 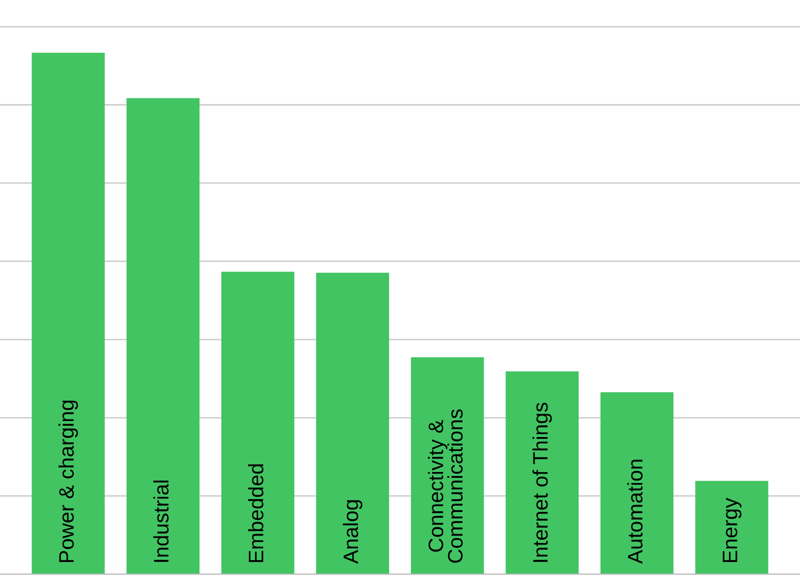 What do you see at coordinates (542, 482) in the screenshot?
I see `x-tick-label: Internet of Things` at bounding box center [542, 482].